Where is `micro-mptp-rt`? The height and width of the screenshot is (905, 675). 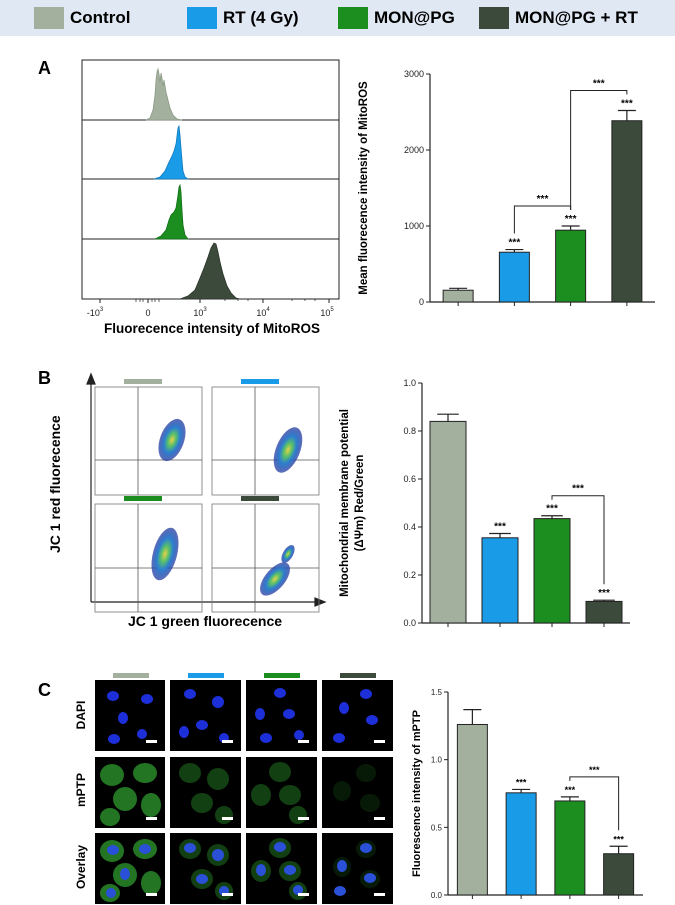 micro-mptp-rt is located at coordinates (205, 792).